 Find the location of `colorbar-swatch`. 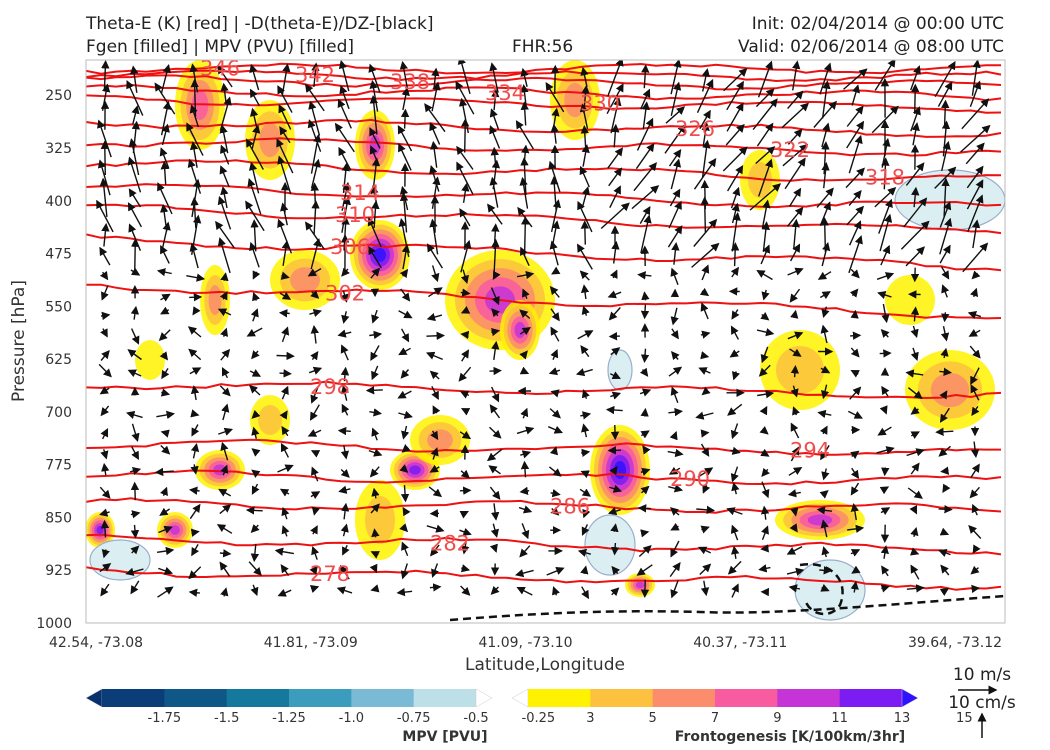

colorbar-swatch is located at coordinates (383, 698).